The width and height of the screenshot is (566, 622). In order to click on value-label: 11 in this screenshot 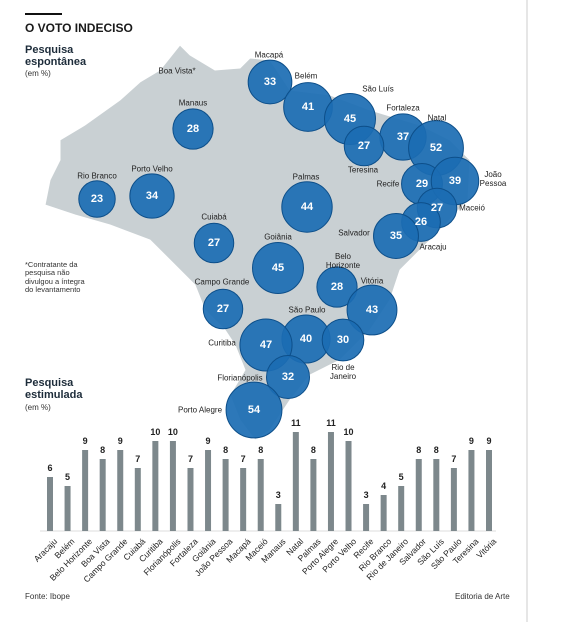, I will do `click(331, 423)`.